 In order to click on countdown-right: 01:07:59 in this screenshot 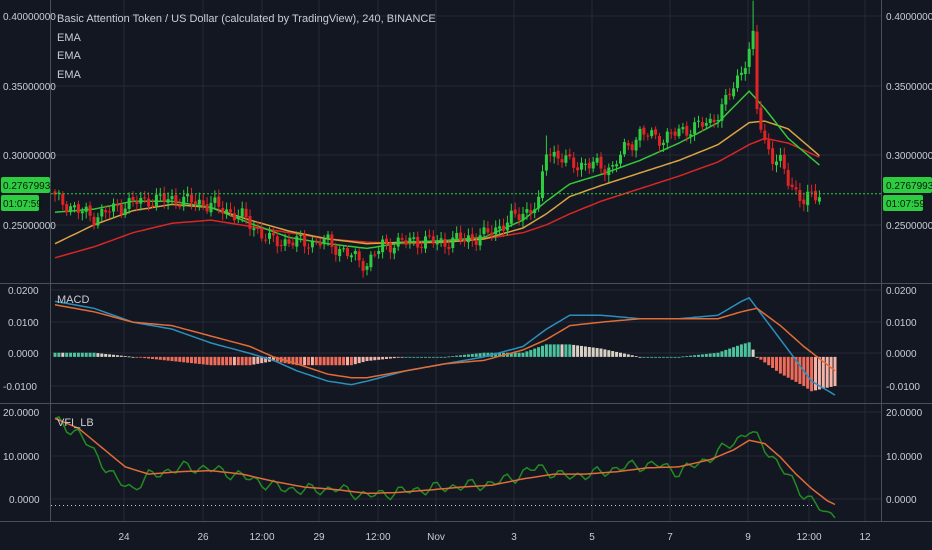, I will do `click(905, 204)`.